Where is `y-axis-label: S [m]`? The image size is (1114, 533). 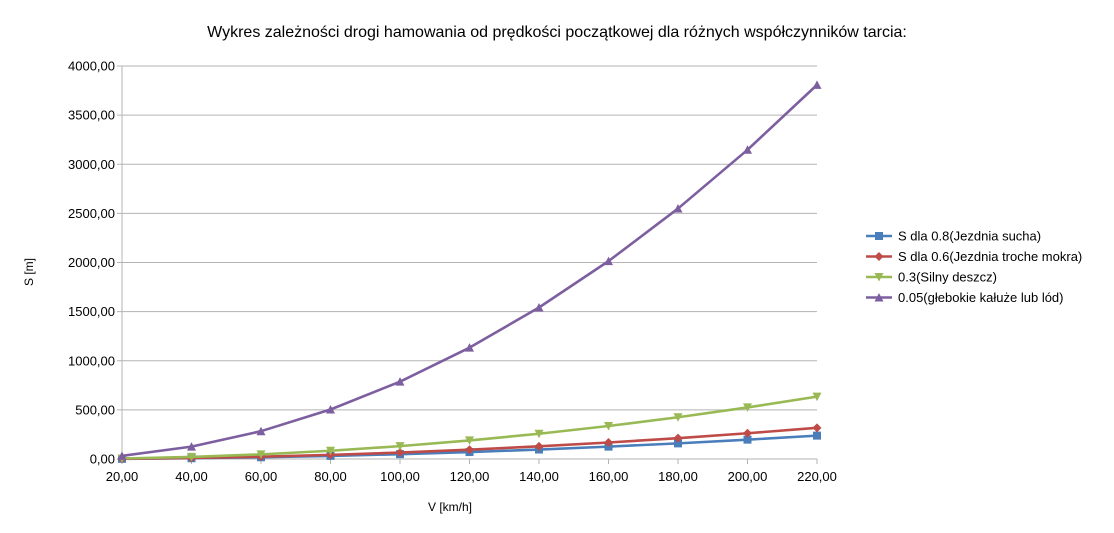 y-axis-label: S [m] is located at coordinates (29, 272).